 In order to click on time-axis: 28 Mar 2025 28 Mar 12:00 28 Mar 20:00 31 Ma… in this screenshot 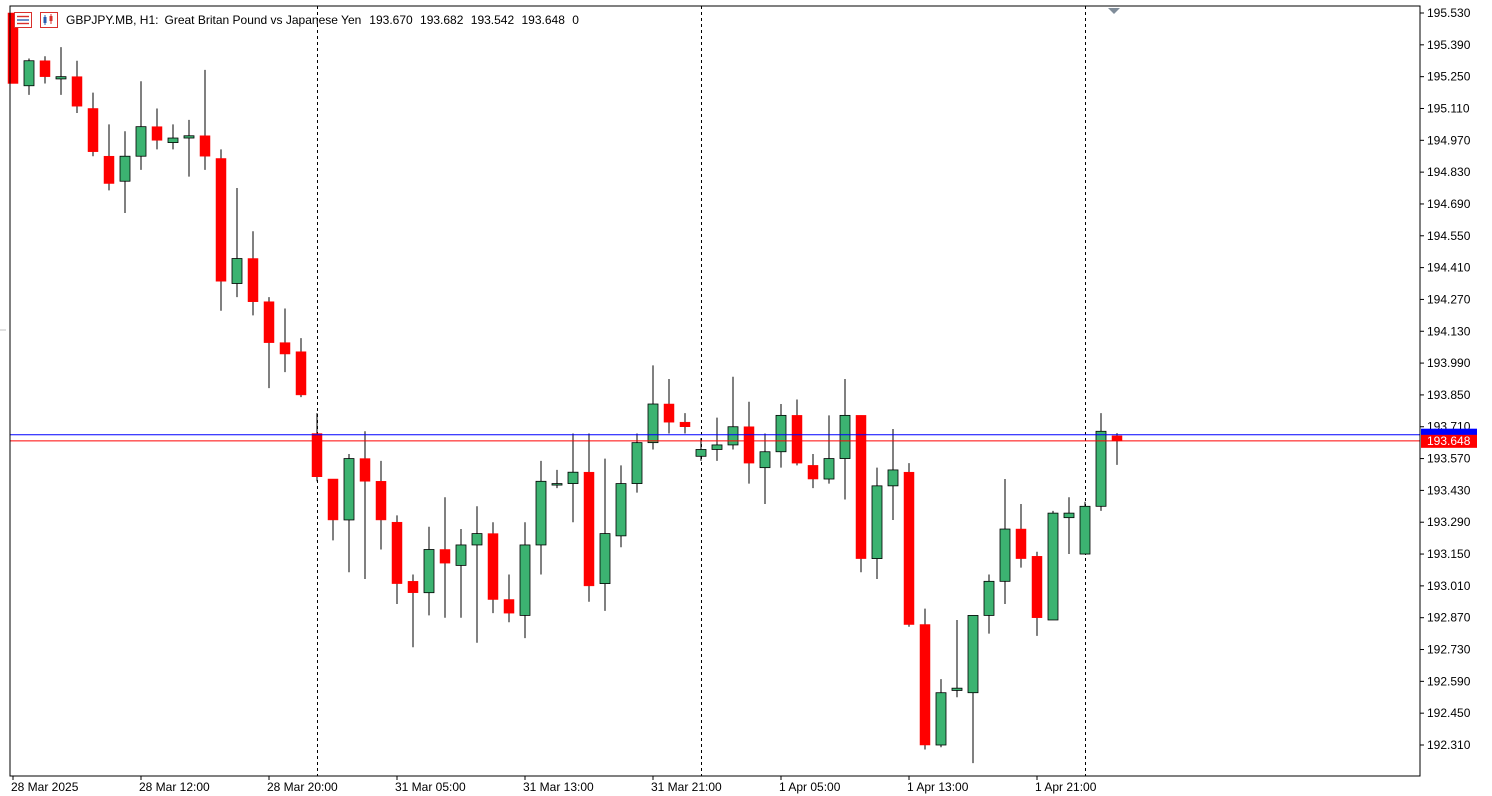, I will do `click(554, 785)`.